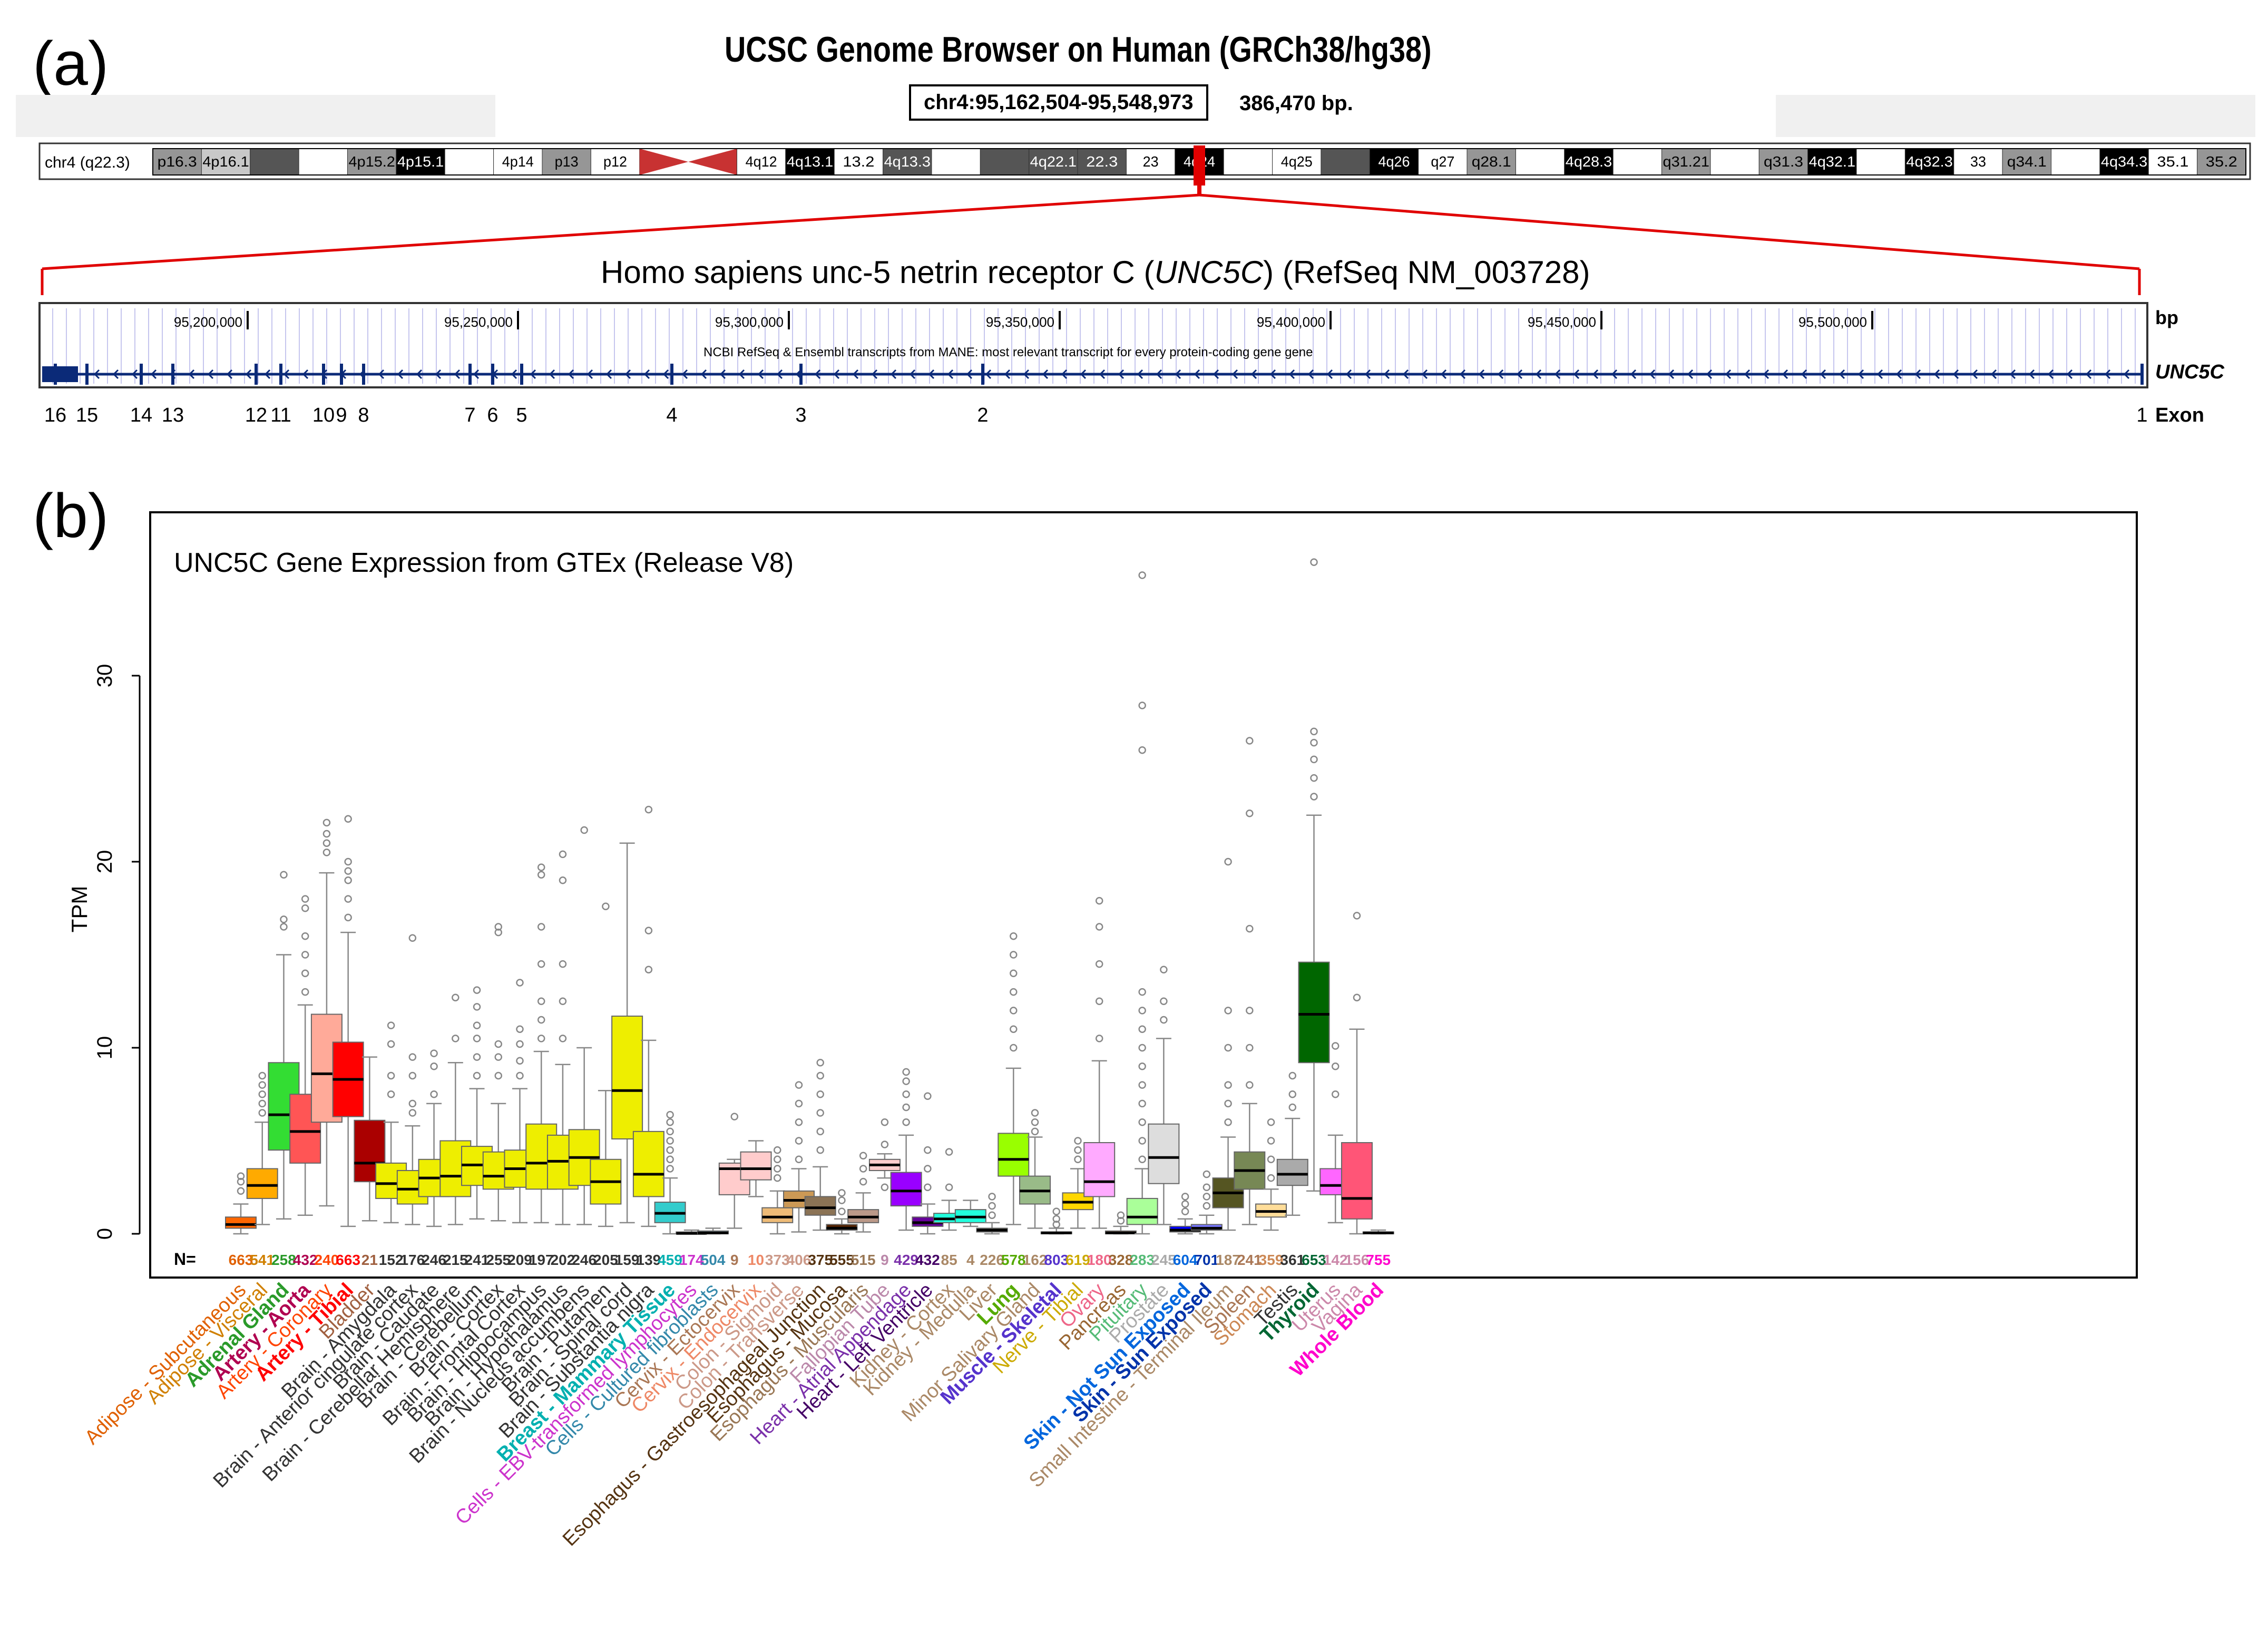 The height and width of the screenshot is (1647, 2268). I want to click on position-box: chr4:95,162,504-95,548,973, so click(1058, 102).